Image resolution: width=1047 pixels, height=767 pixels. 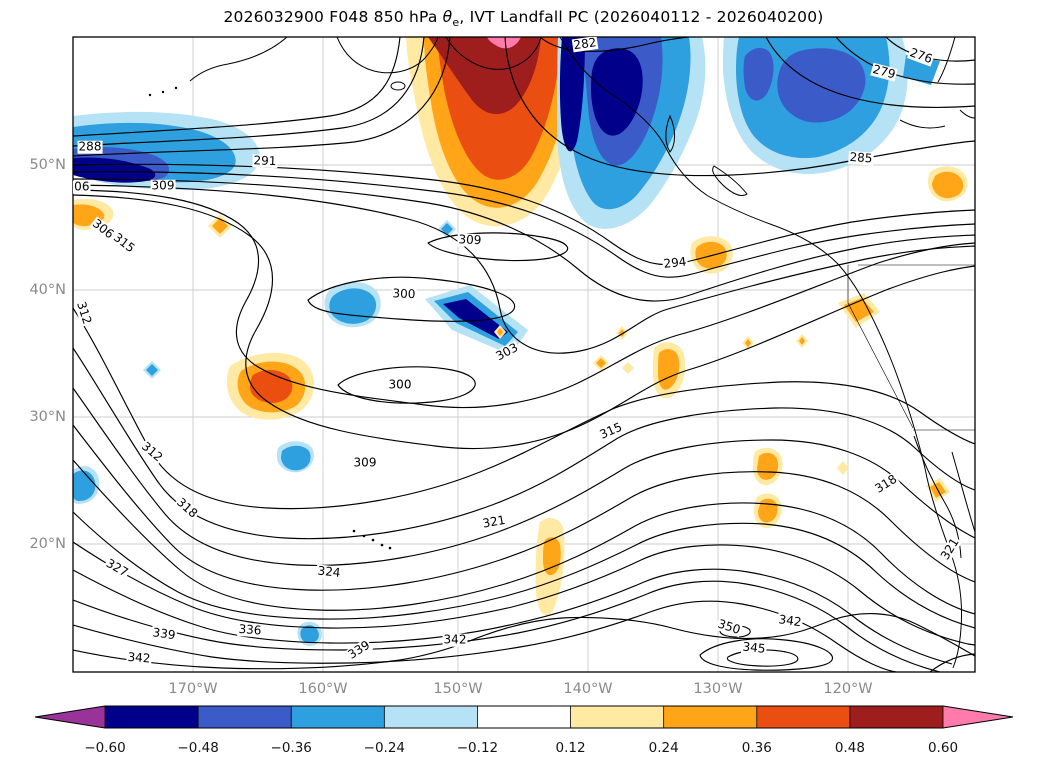 I want to click on x-tick-label: 130°W, so click(x=718, y=689).